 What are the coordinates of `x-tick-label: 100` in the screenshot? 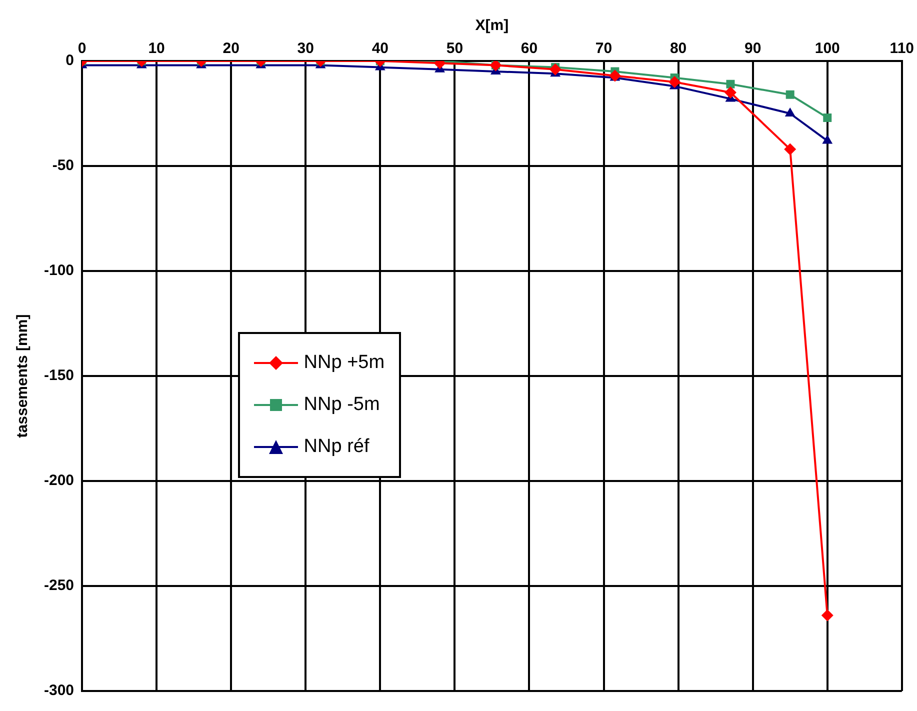 It's located at (827, 49).